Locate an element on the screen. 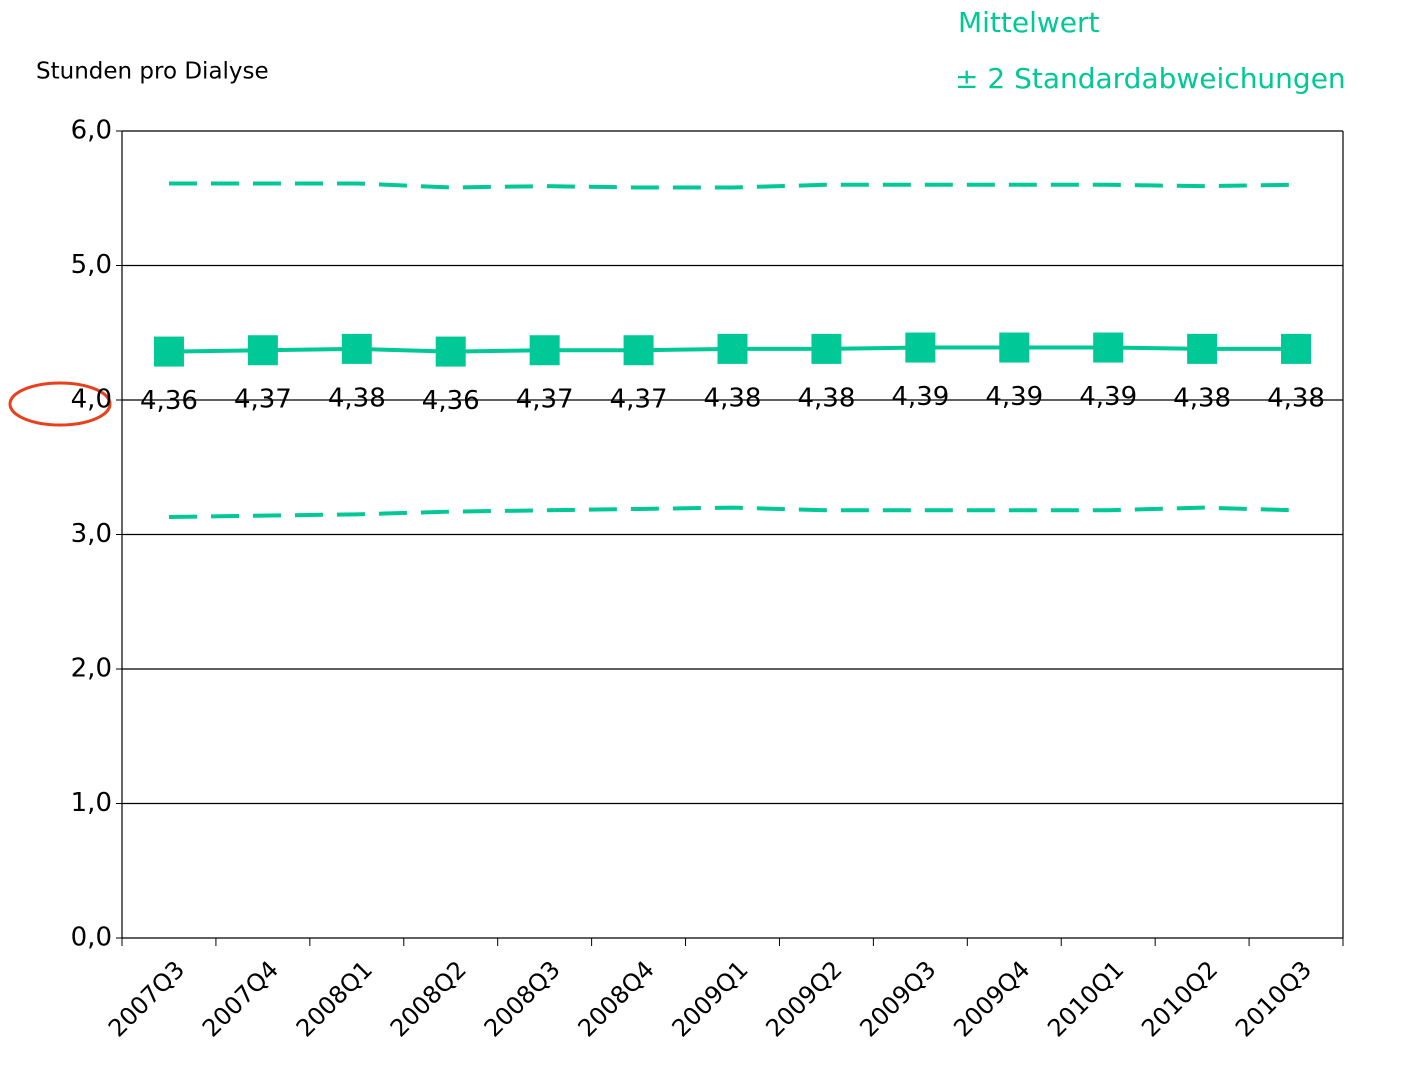  y-tick-label: 0,0 is located at coordinates (91, 938).